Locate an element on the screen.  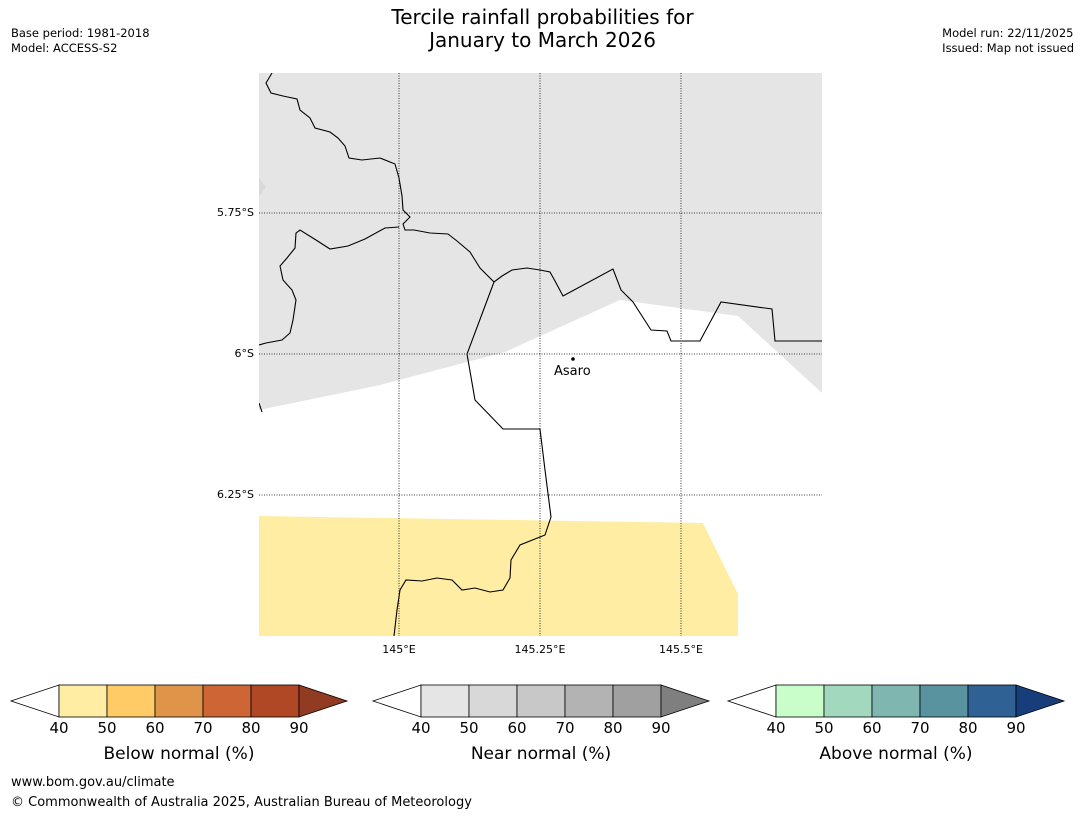
colorbar-near-tick: 50 is located at coordinates (469, 728).